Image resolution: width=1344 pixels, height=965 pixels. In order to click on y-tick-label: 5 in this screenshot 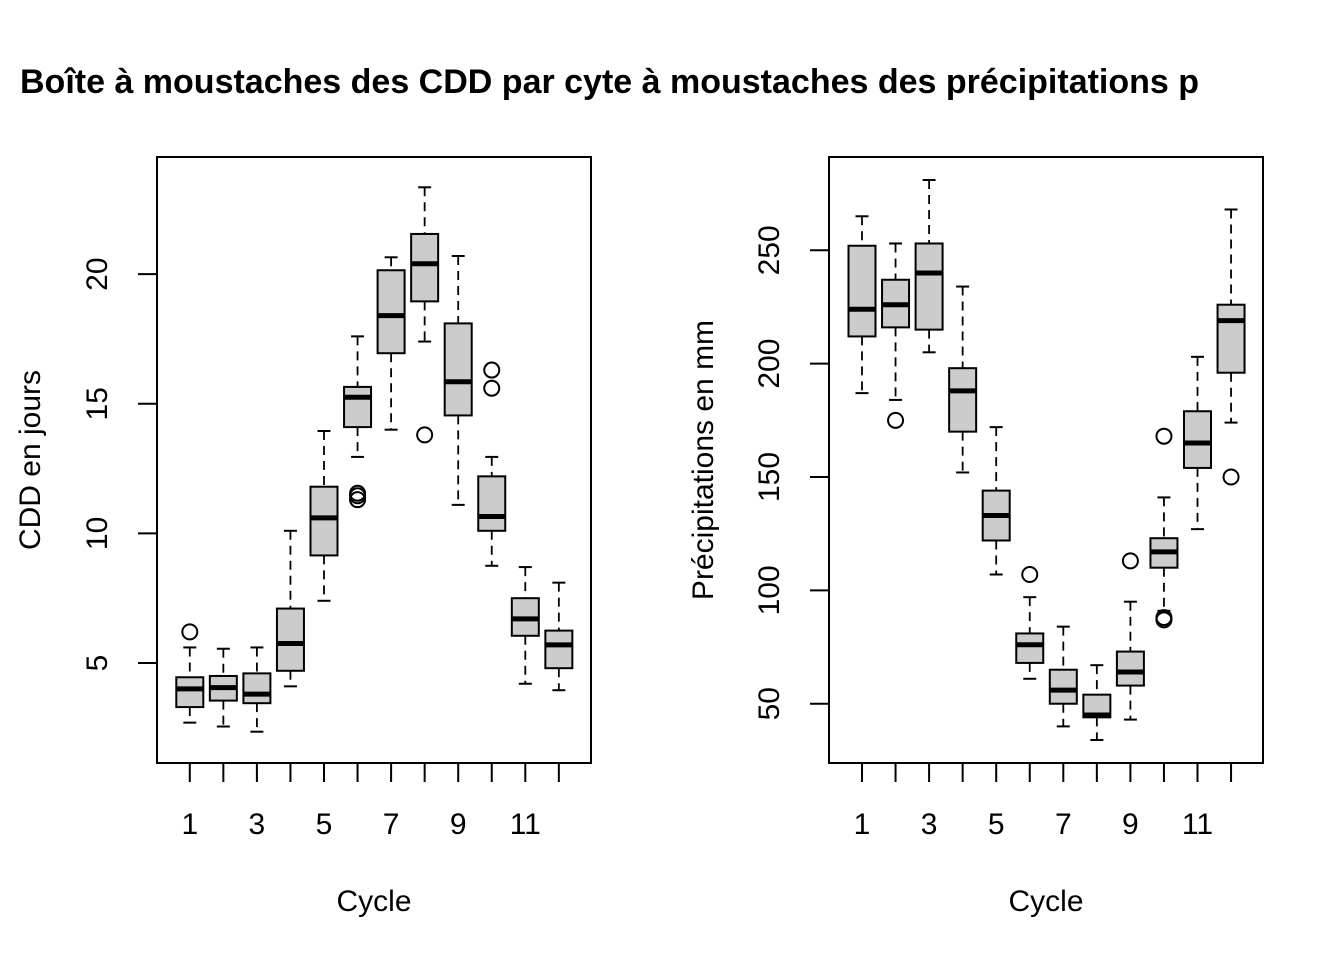, I will do `click(97, 663)`.